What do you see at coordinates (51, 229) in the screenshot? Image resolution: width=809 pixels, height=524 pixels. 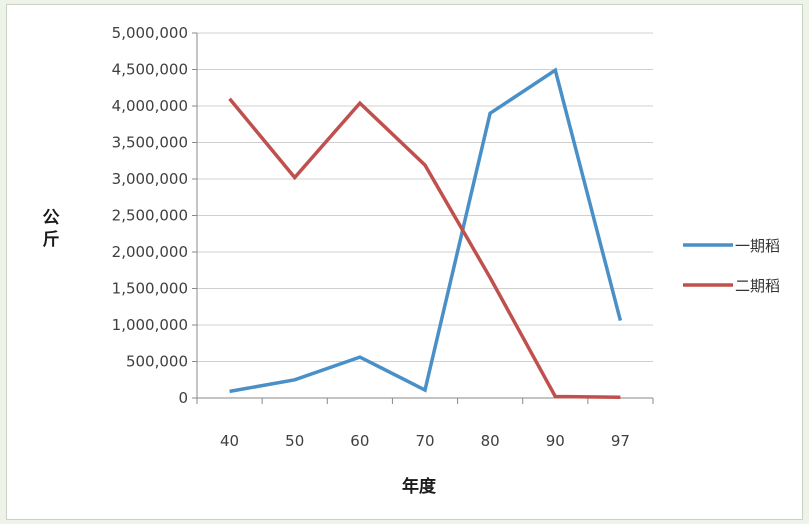 I see `y-axis-title: 公斤` at bounding box center [51, 229].